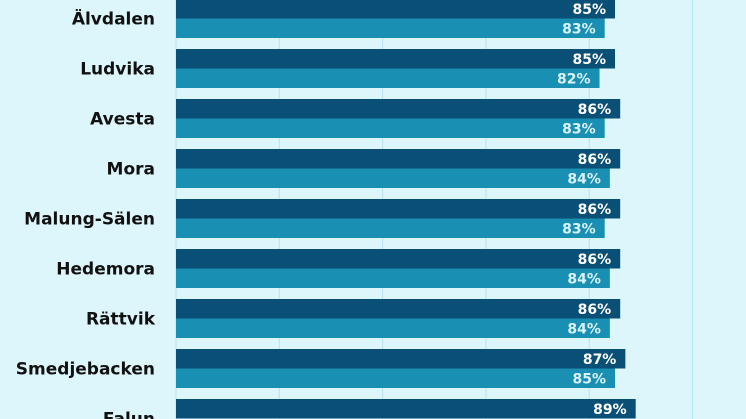 The image size is (746, 419). Describe the element at coordinates (122, 120) in the screenshot. I see `category-label: Avesta` at that location.